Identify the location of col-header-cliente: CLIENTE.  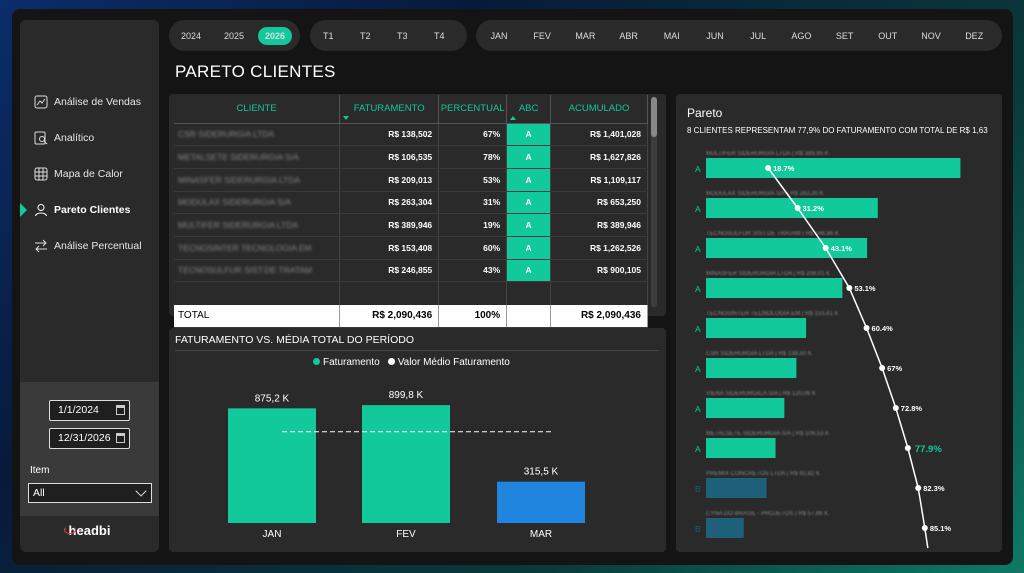
(257, 109).